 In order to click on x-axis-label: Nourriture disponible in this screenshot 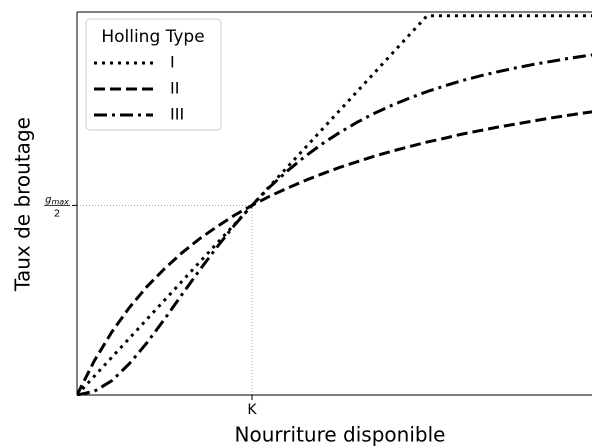, I will do `click(340, 435)`.